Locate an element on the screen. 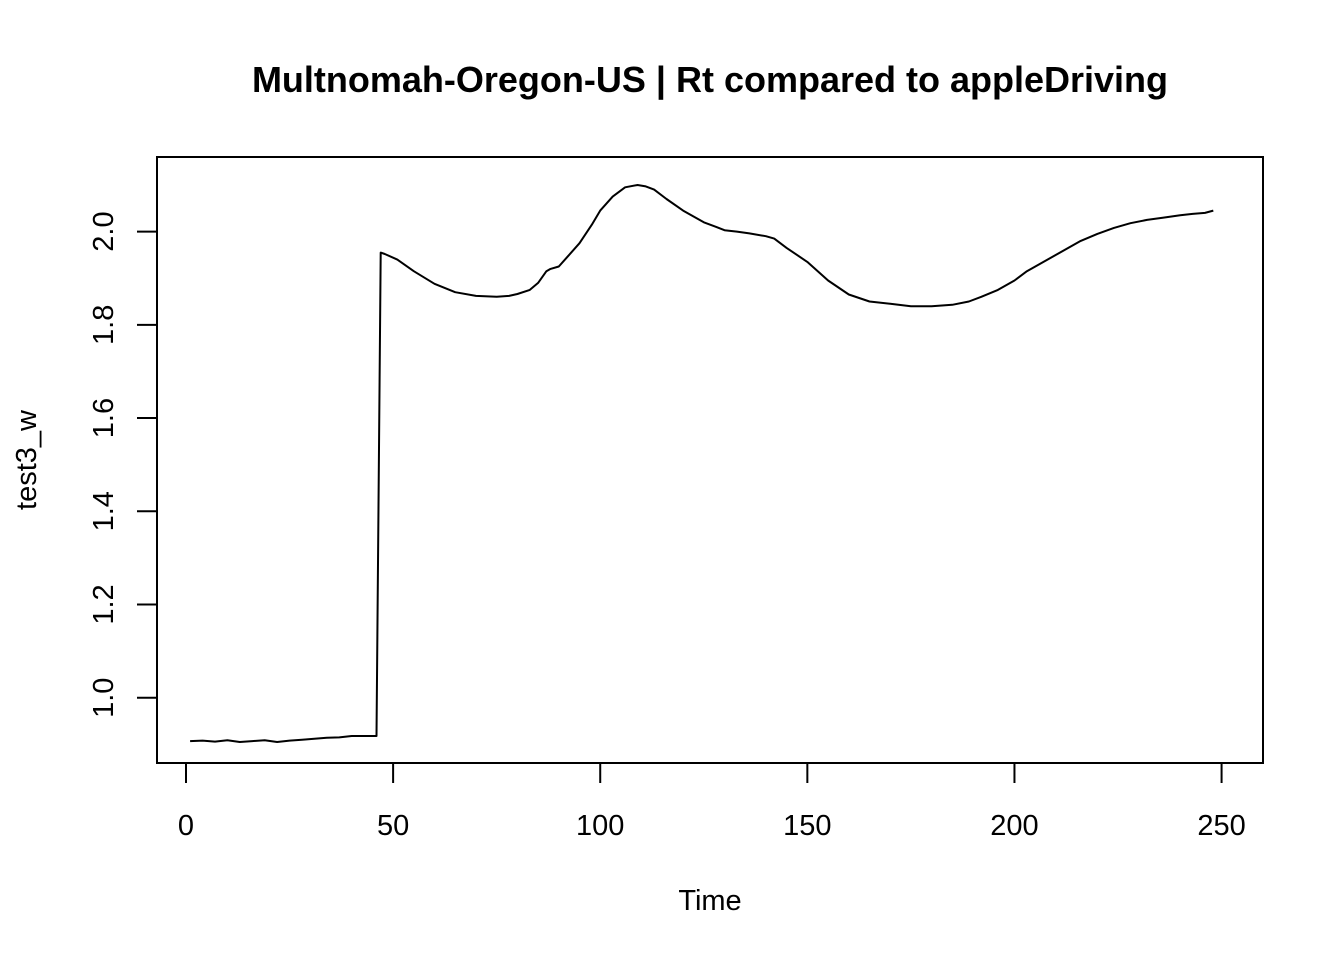 Image resolution: width=1344 pixels, height=960 pixels. x-tick-label: 250 is located at coordinates (1221, 826).